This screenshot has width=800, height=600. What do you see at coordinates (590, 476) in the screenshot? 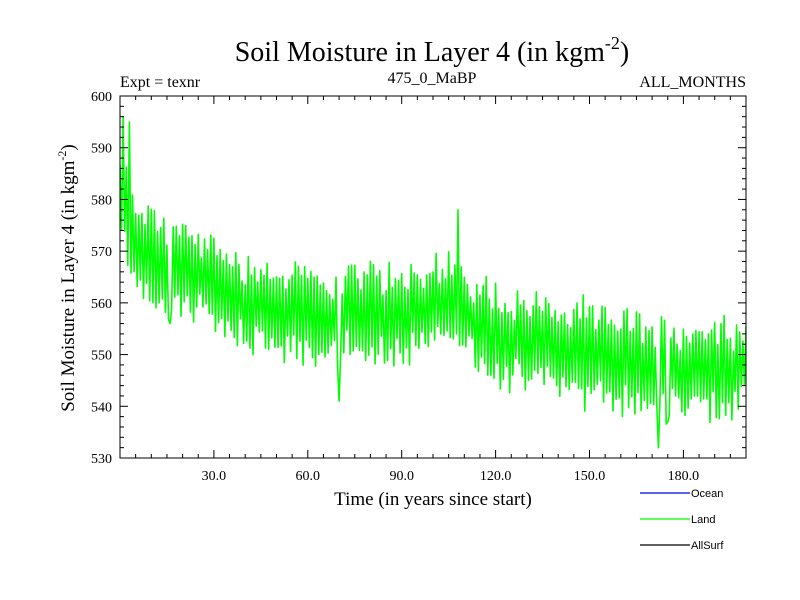
I see `x-tick-label: 150.0` at bounding box center [590, 476].